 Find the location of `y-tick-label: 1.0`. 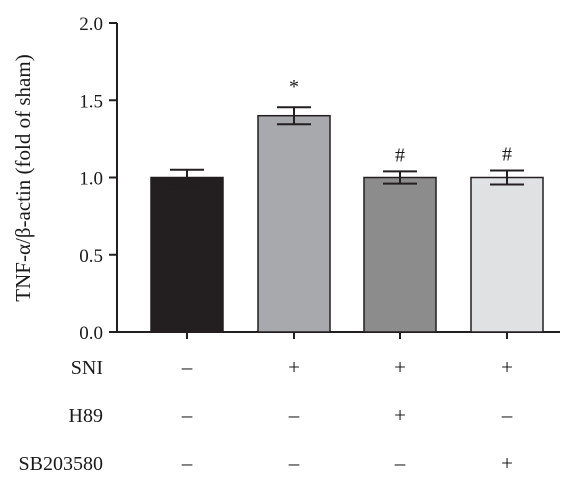

y-tick-label: 1.0 is located at coordinates (91, 179).